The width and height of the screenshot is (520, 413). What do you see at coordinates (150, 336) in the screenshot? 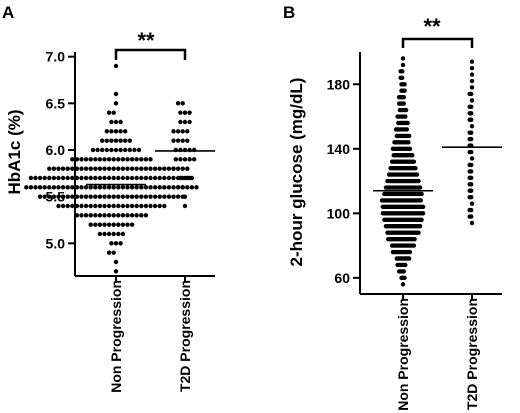
I see `panel-a-category-labels: Non Progression T2D Progression` at bounding box center [150, 336].